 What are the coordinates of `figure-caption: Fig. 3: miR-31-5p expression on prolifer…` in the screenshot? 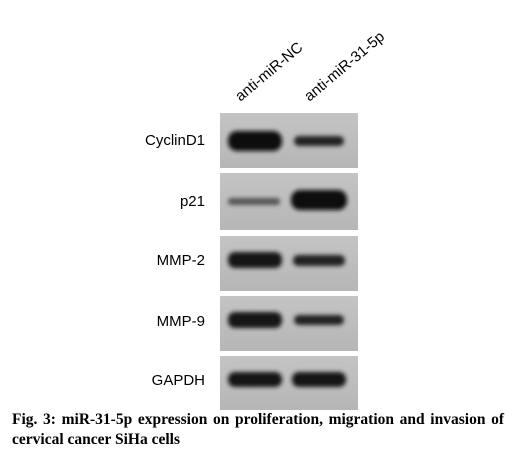 It's located at (258, 429).